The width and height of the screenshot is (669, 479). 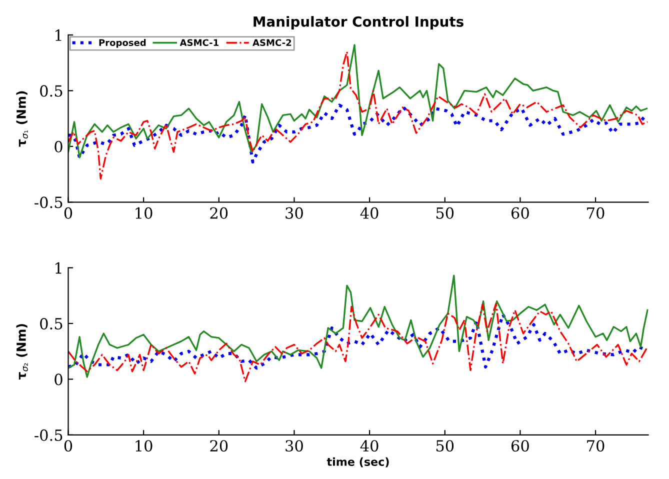 I want to click on legend-label: ASMC-1, so click(x=199, y=42).